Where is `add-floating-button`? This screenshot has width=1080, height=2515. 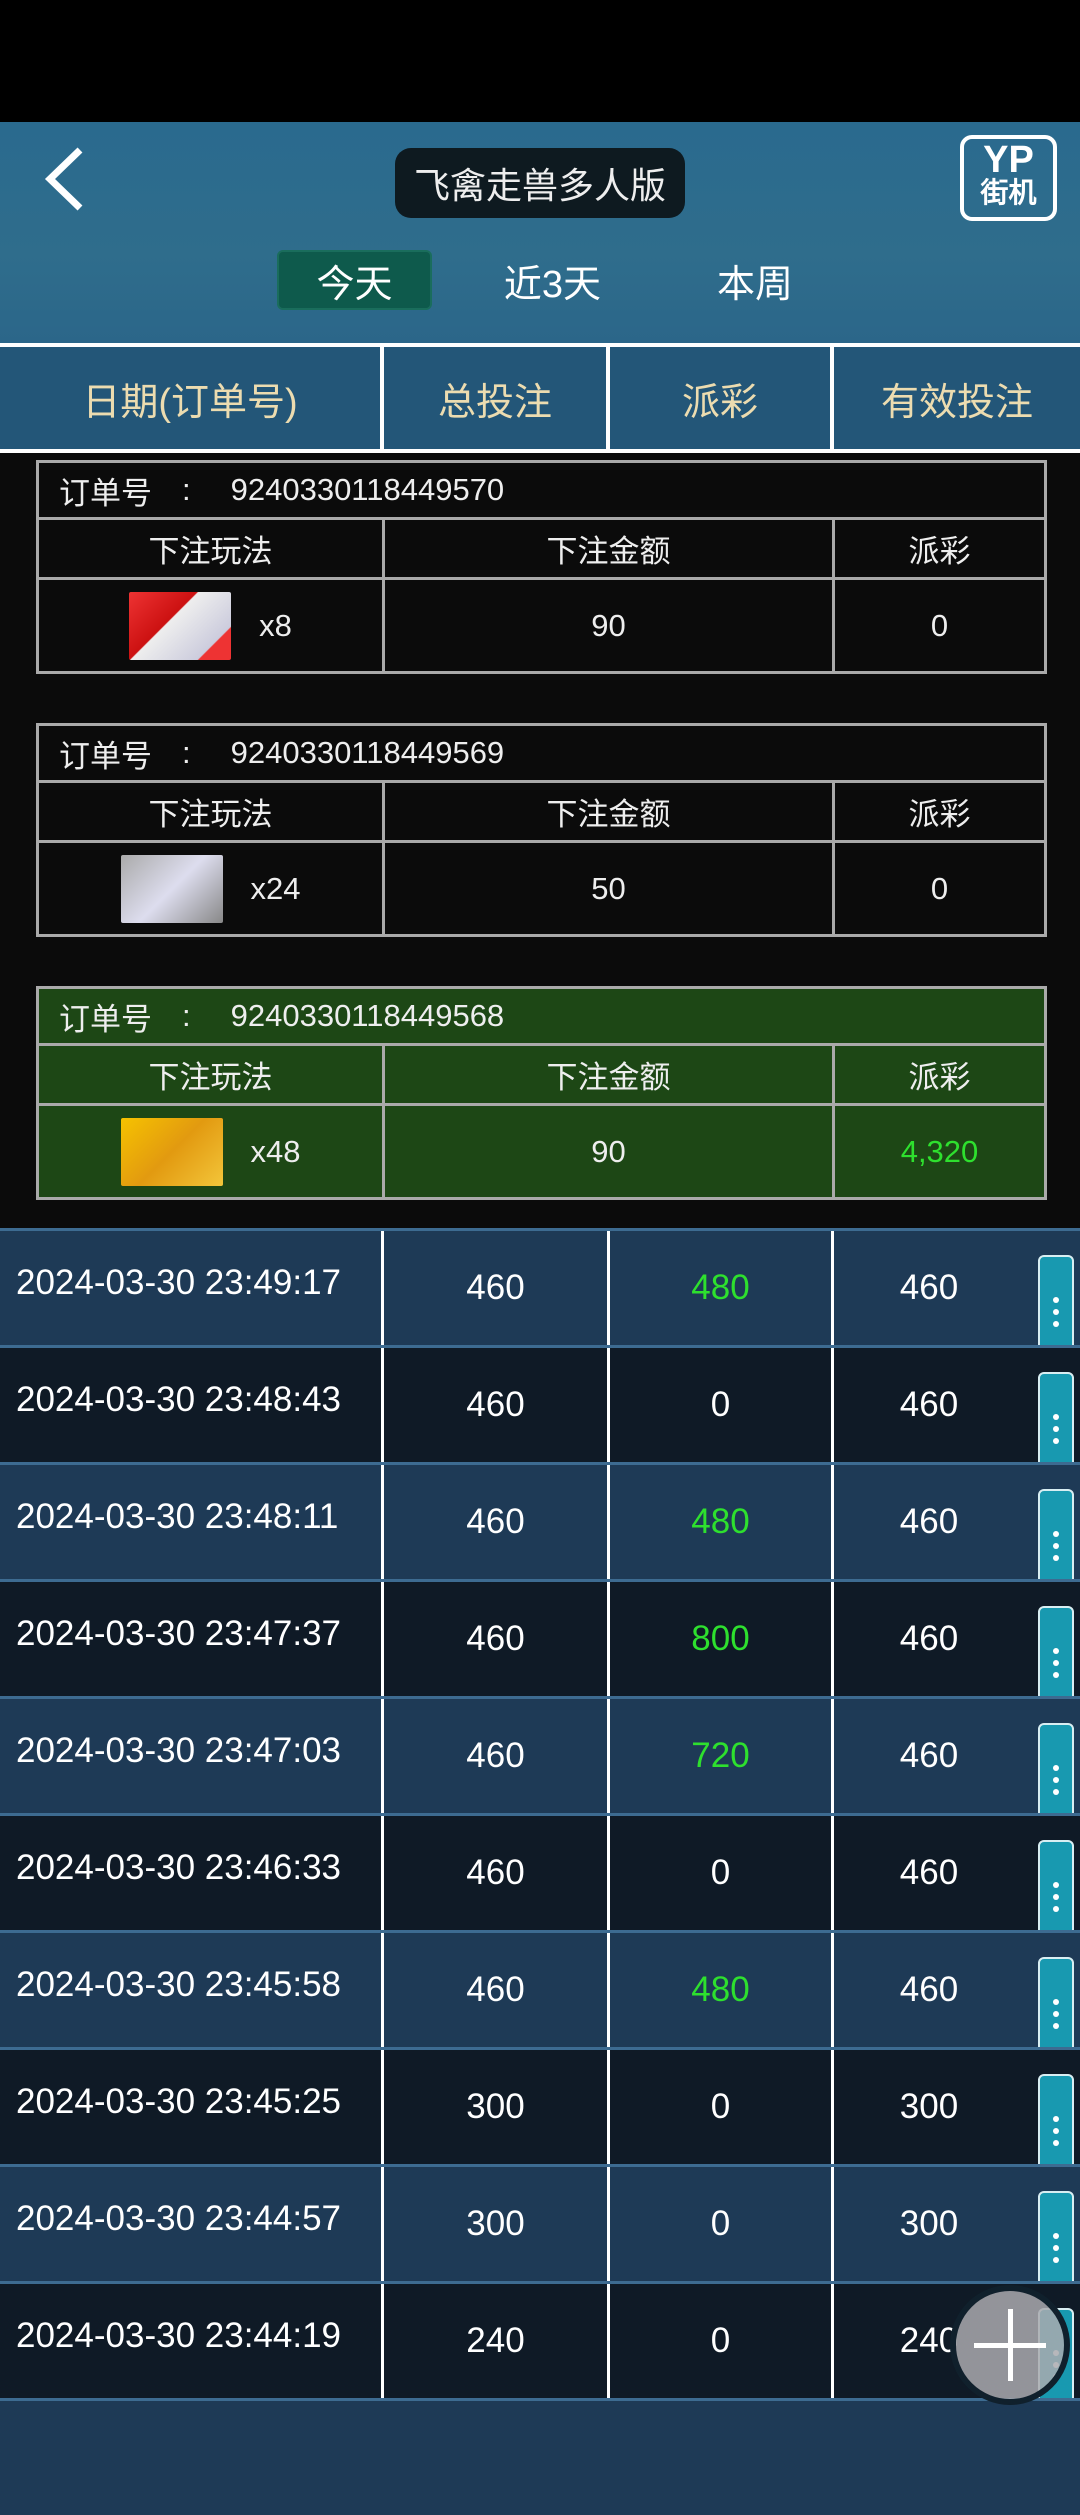
add-floating-button is located at coordinates (1010, 2345).